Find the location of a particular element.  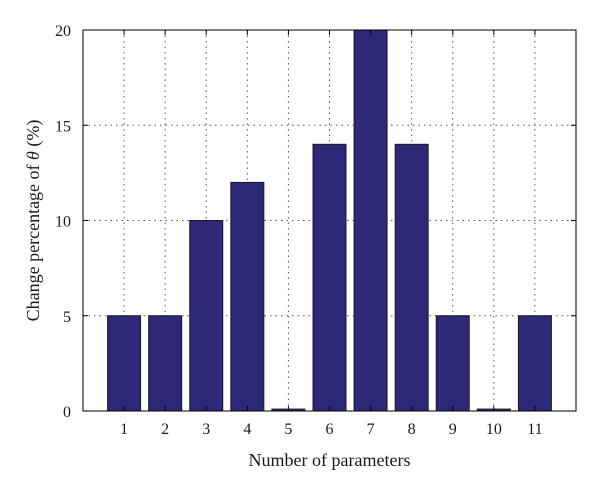

x-tick-label: 8 is located at coordinates (412, 429).